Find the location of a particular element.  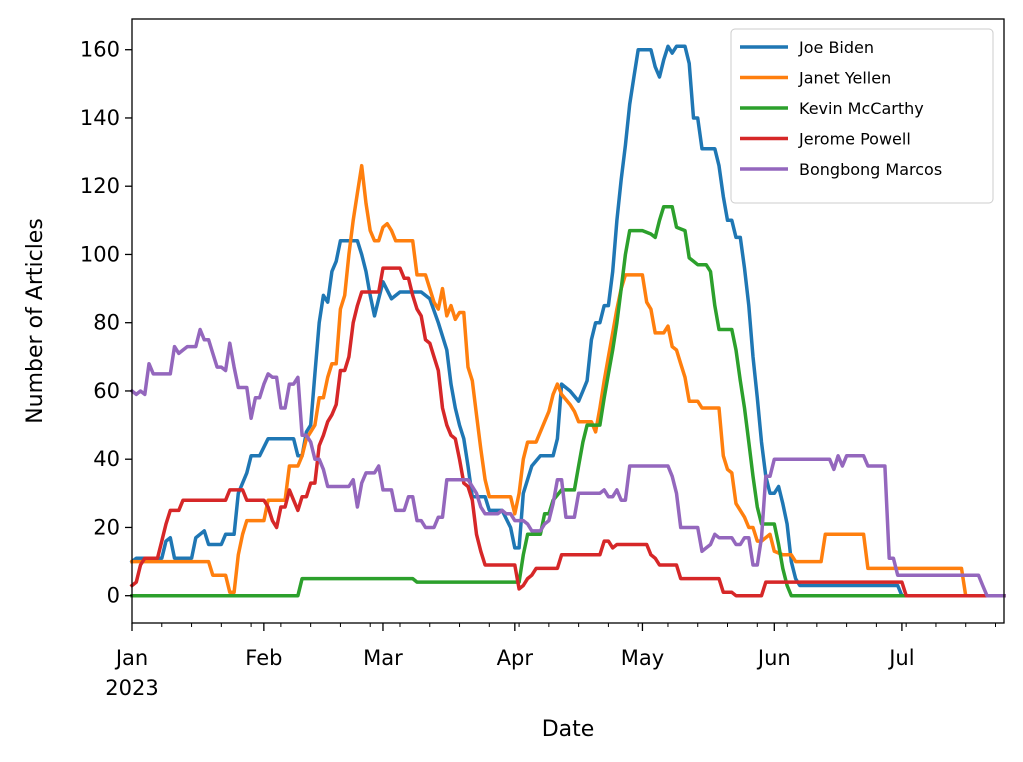

y-axis: 0 20 40 60 80 100 120 140 160 is located at coordinates (106, 323).